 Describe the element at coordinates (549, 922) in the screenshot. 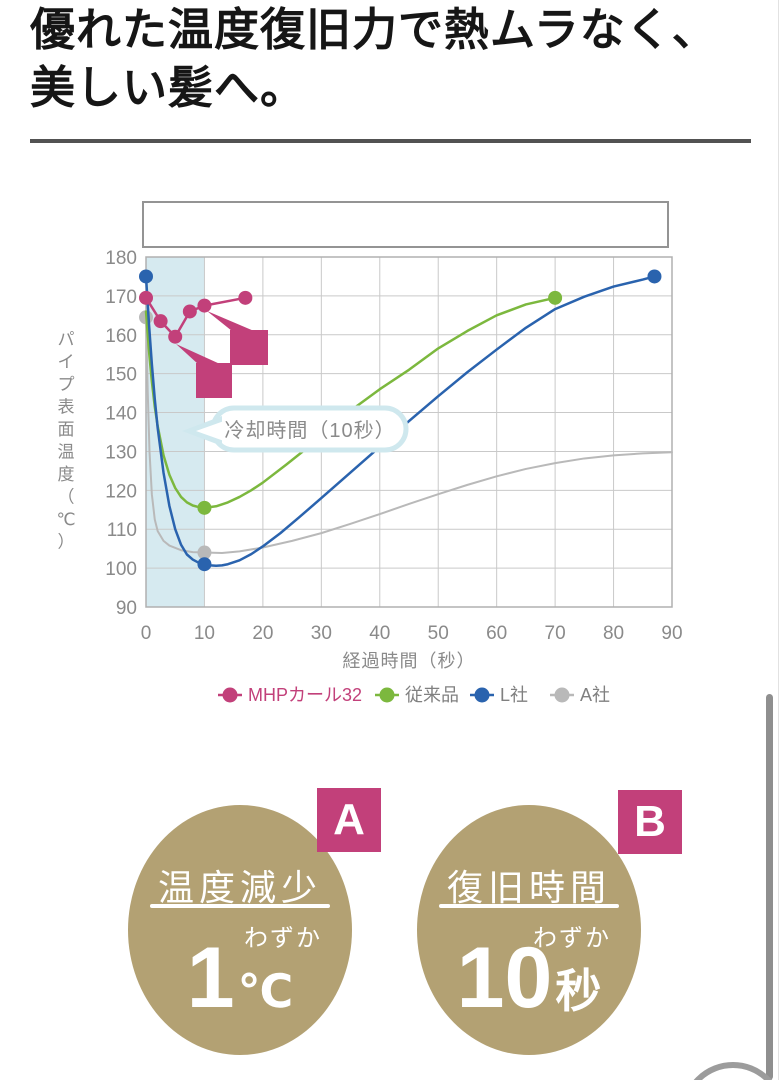

I see `feature-circle-recovery-time: B 復旧時間 わずか 10 秒` at that location.